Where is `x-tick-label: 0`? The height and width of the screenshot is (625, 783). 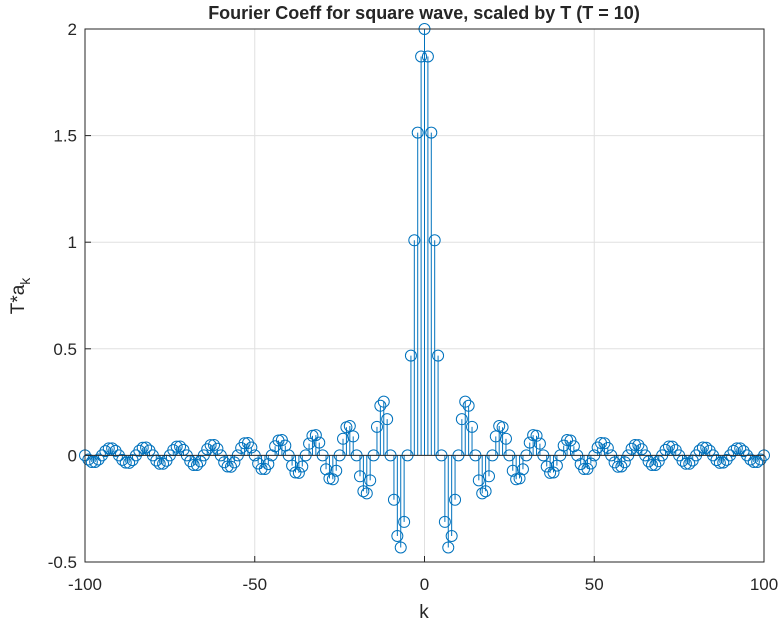
x-tick-label: 0 is located at coordinates (424, 584).